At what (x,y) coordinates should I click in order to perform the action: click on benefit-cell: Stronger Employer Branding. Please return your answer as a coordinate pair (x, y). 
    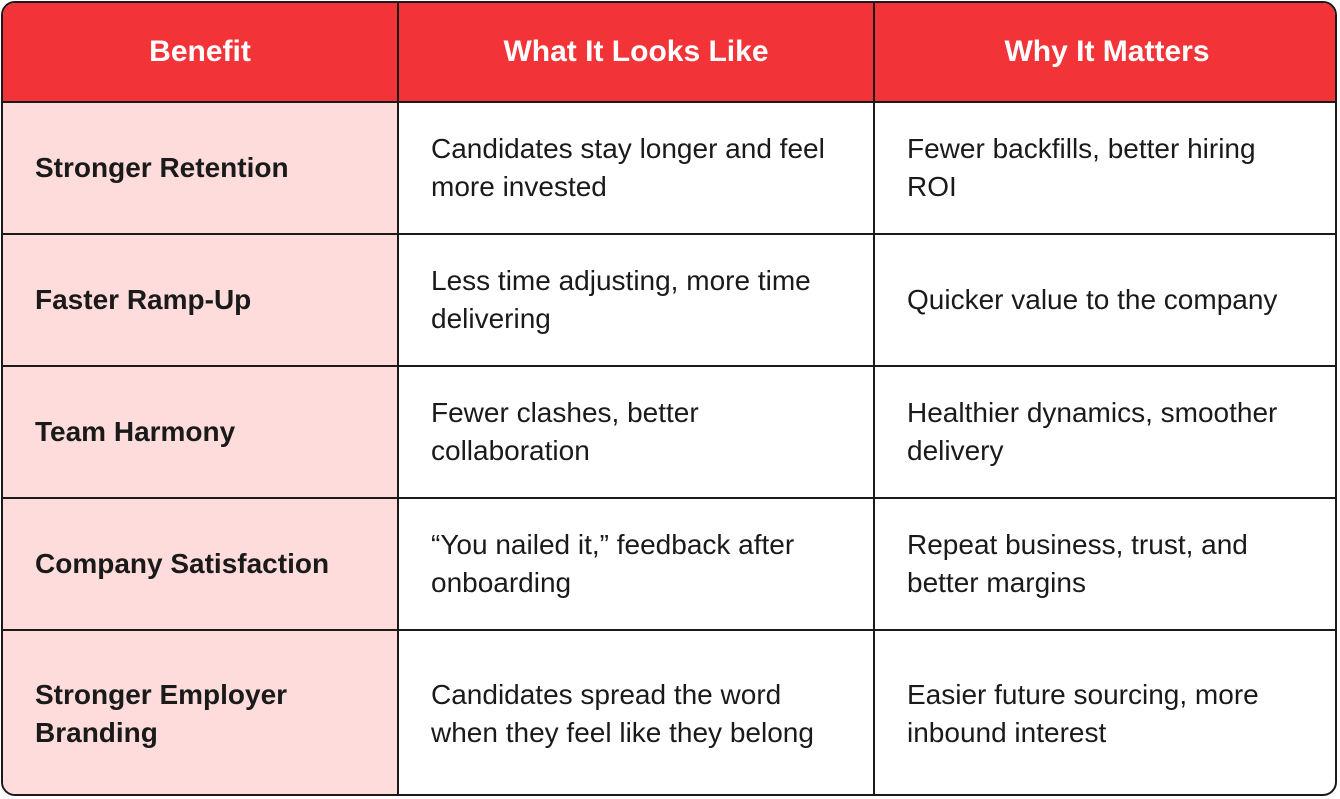
    Looking at the image, I should click on (201, 712).